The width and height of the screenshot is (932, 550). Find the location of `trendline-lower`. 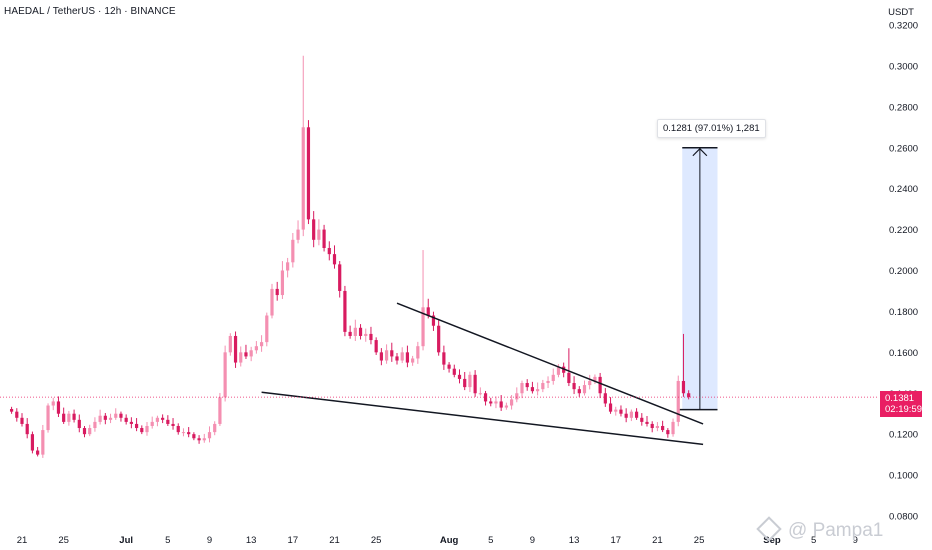

trendline-lower is located at coordinates (482, 418).